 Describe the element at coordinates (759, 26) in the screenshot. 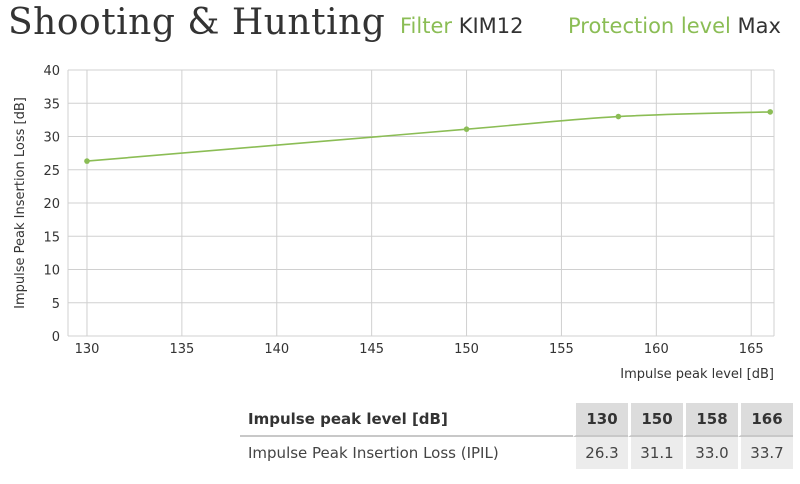

I see `protection-value: Max` at that location.